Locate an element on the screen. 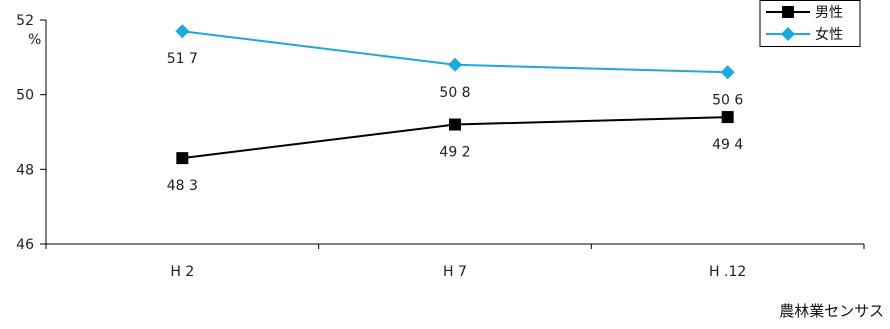 The width and height of the screenshot is (890, 329). x-tick-label: H .12 is located at coordinates (727, 272).